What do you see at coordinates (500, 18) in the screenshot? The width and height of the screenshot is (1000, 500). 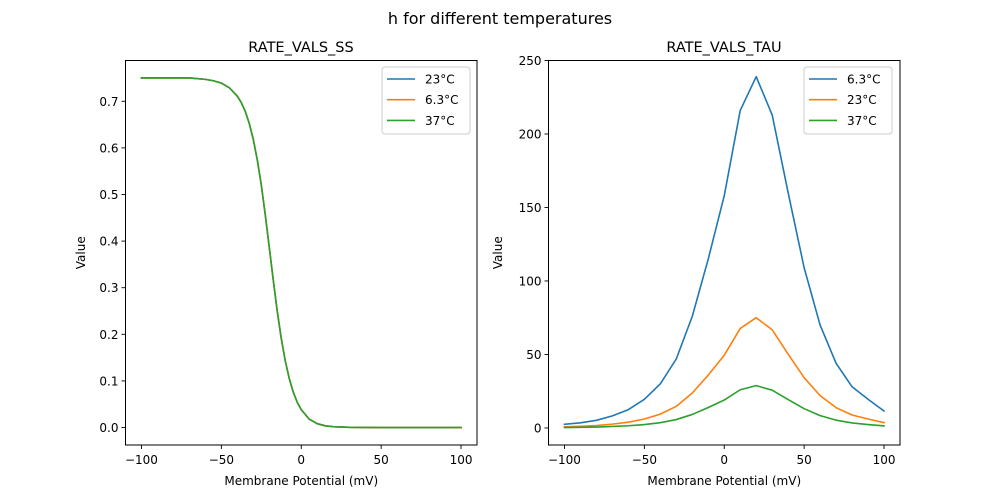 I see `figure-suptitle: h for different temperatures` at bounding box center [500, 18].